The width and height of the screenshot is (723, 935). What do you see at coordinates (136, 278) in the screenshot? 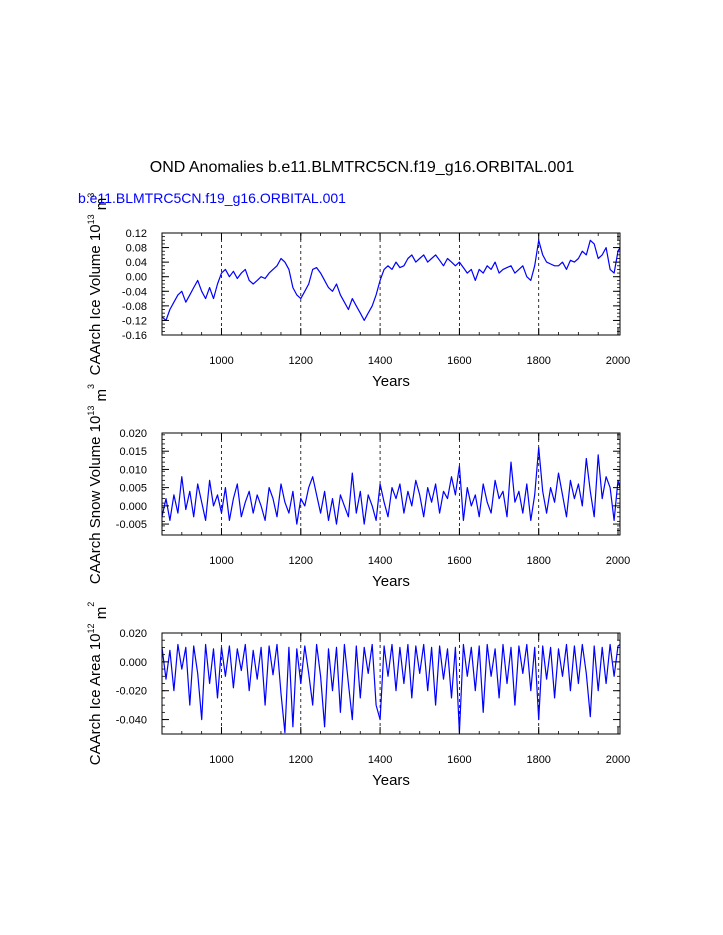
I see `y-tick-label: 0.00` at bounding box center [136, 278].